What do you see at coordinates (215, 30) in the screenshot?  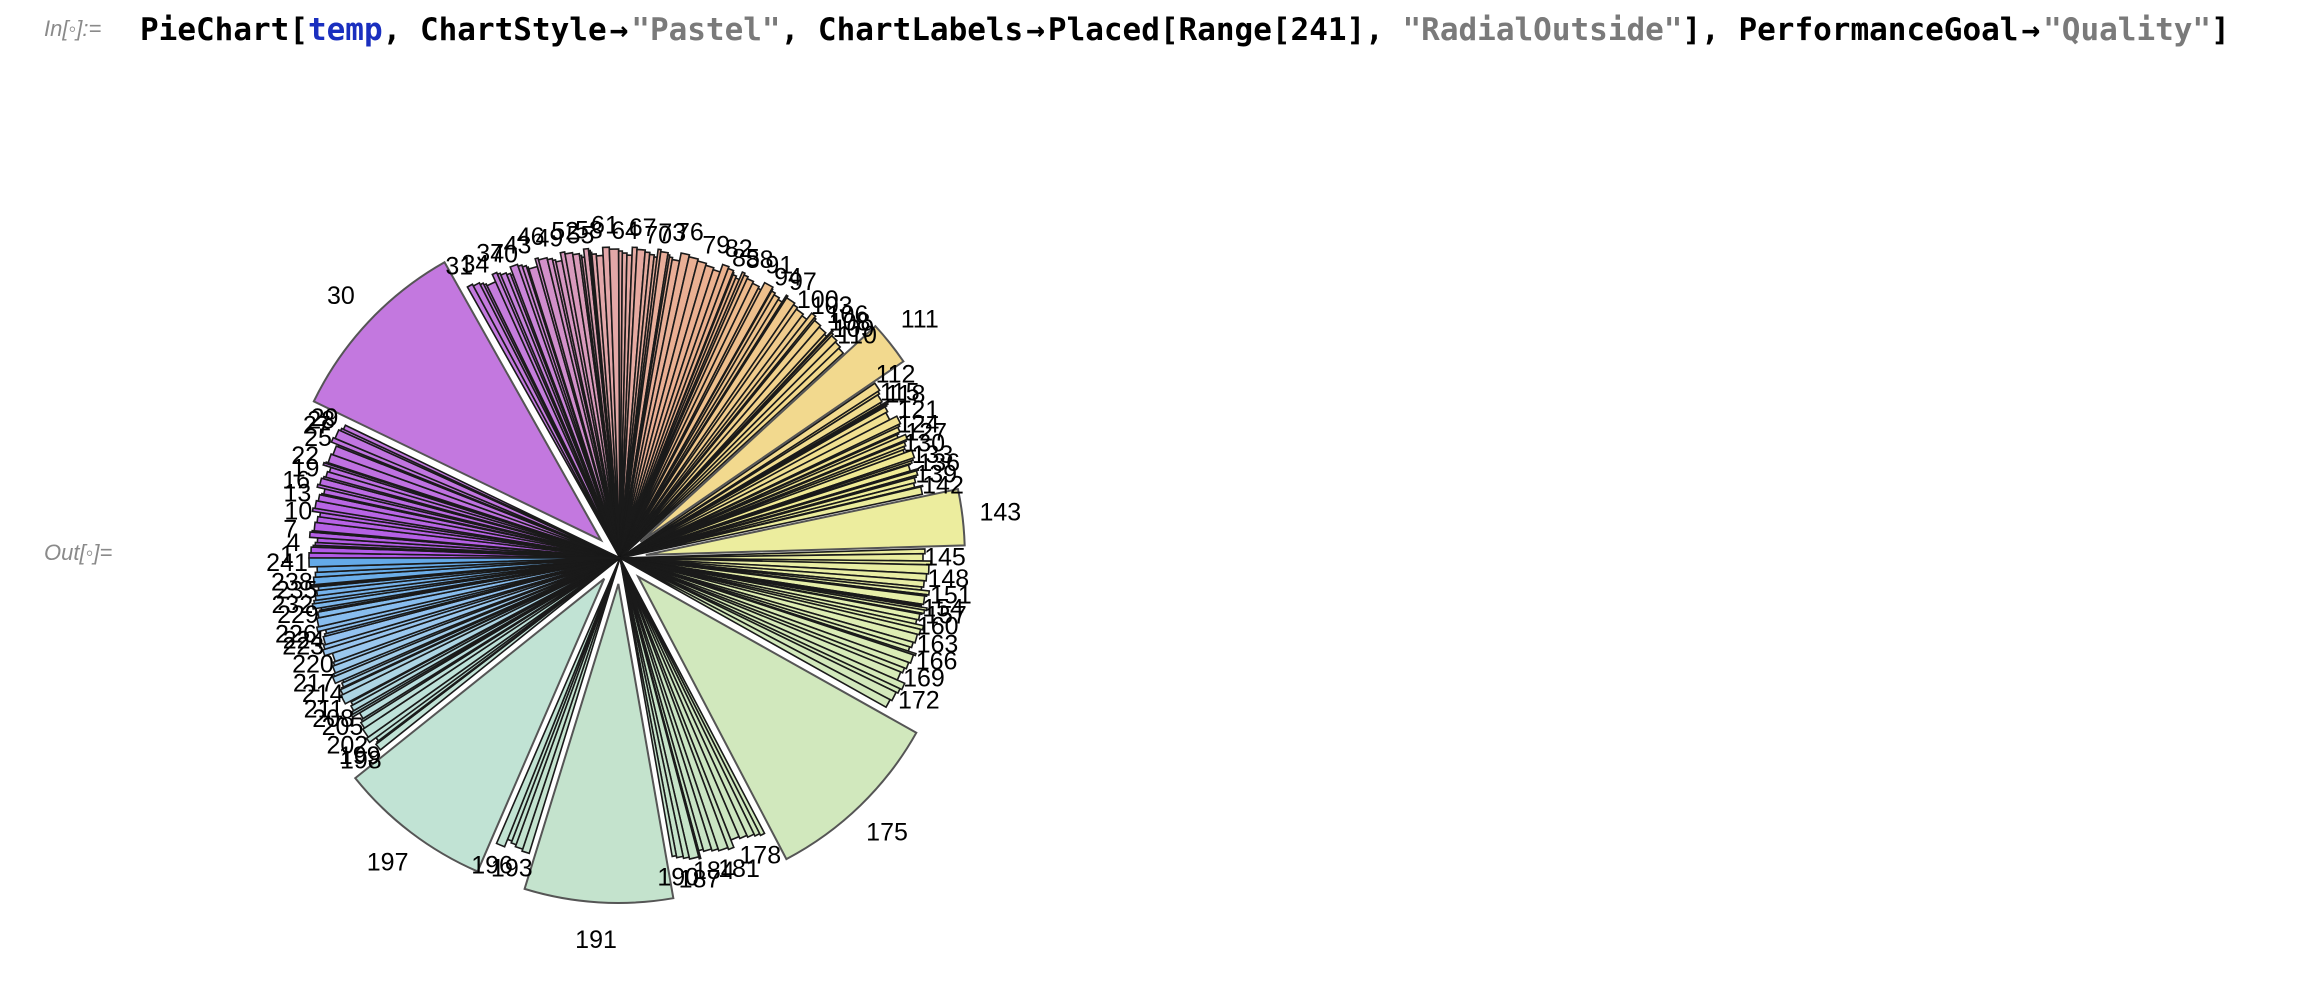 I see `code-function: PieChart` at bounding box center [215, 30].